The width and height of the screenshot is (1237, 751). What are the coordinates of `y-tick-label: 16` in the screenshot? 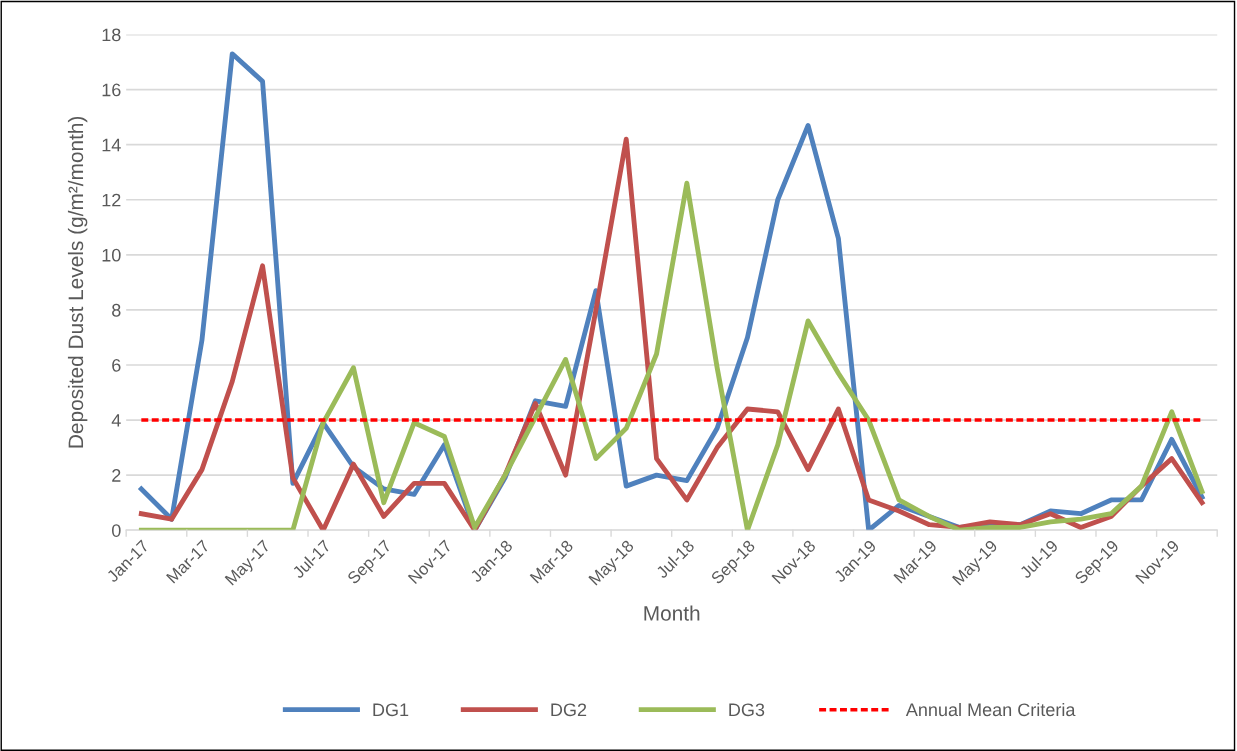 It's located at (111, 90).